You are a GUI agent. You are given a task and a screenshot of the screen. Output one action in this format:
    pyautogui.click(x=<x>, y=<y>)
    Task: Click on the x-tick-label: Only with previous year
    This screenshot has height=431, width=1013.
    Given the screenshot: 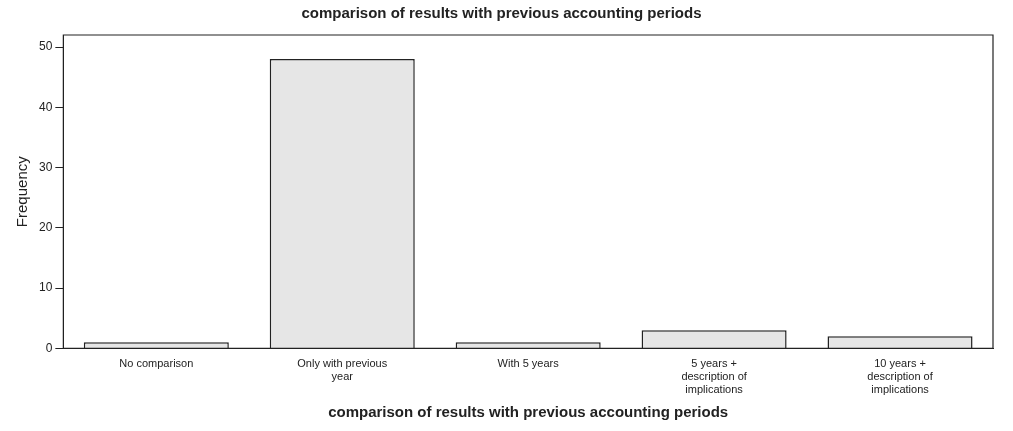 What is the action you would take?
    pyautogui.click(x=342, y=370)
    